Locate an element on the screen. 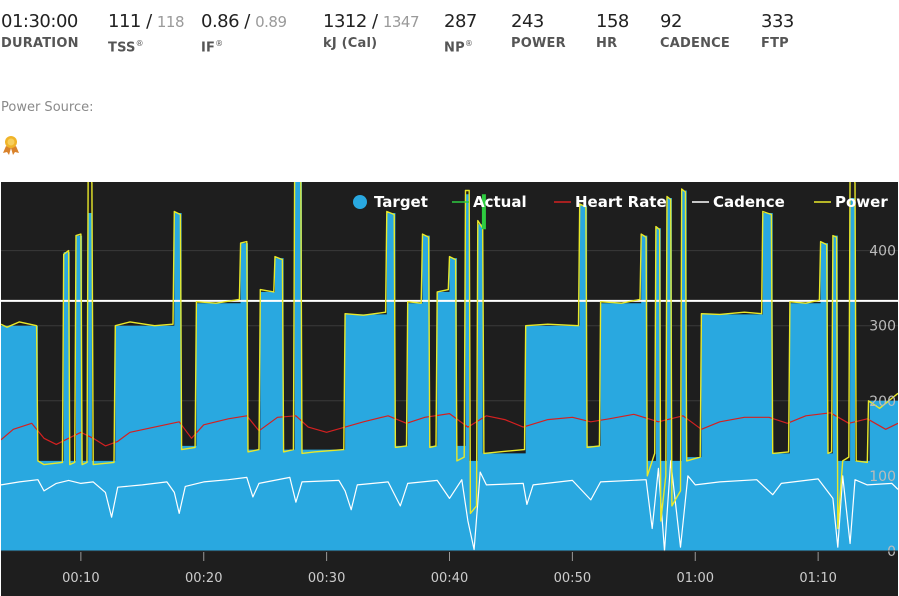 Image resolution: width=899 pixels, height=596 pixels. metric-tss: 111 / 118 TSS® is located at coordinates (146, 33).